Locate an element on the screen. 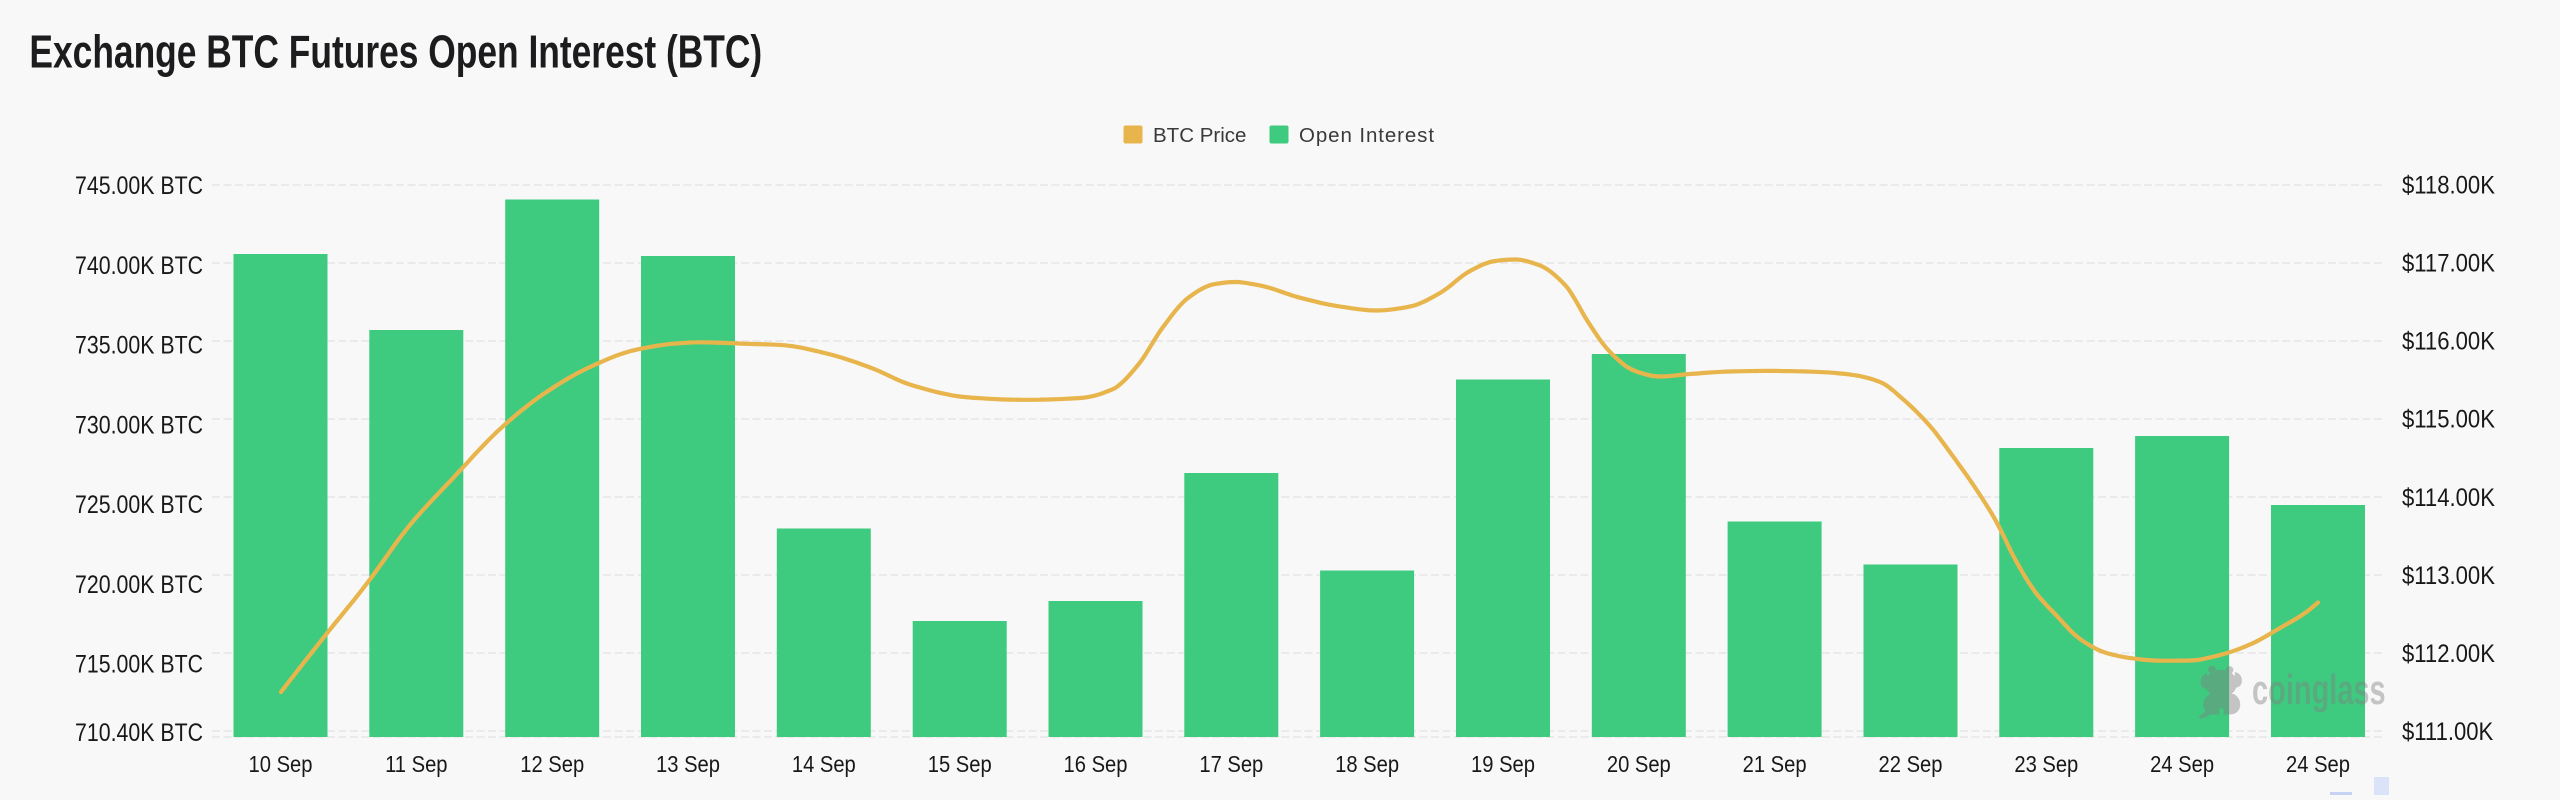 Image resolution: width=2560 pixels, height=800 pixels. svg-text: 19 Sep is located at coordinates (1503, 764).